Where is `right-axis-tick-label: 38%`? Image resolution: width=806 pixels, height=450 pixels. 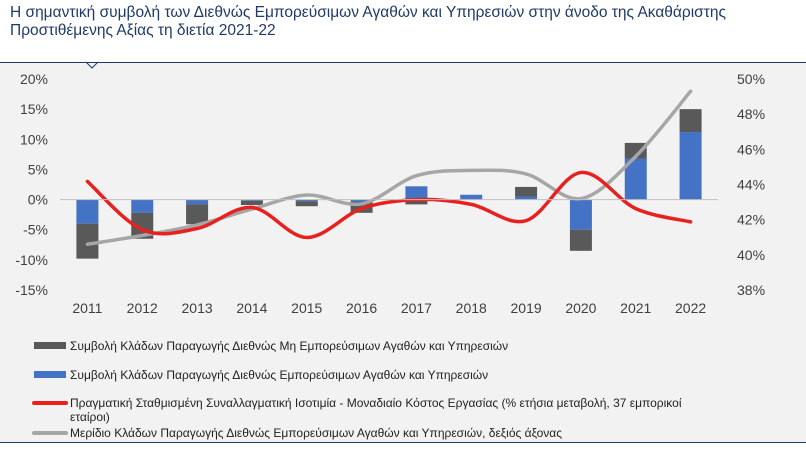
right-axis-tick-label: 38% is located at coordinates (751, 290).